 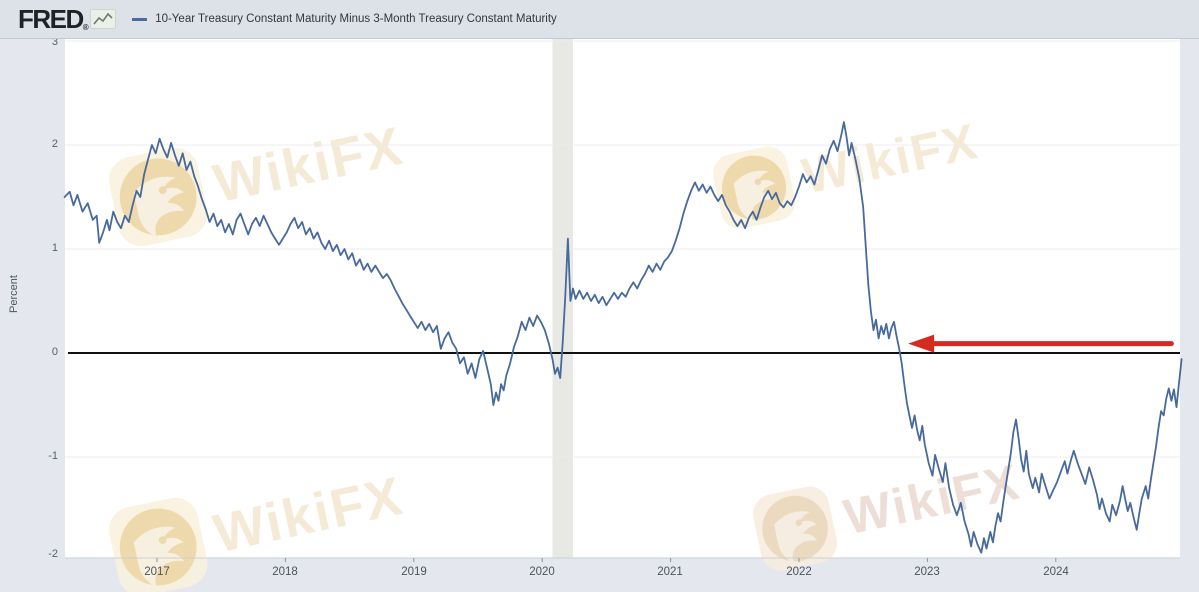 What do you see at coordinates (927, 572) in the screenshot?
I see `x-tick-2023: 2023` at bounding box center [927, 572].